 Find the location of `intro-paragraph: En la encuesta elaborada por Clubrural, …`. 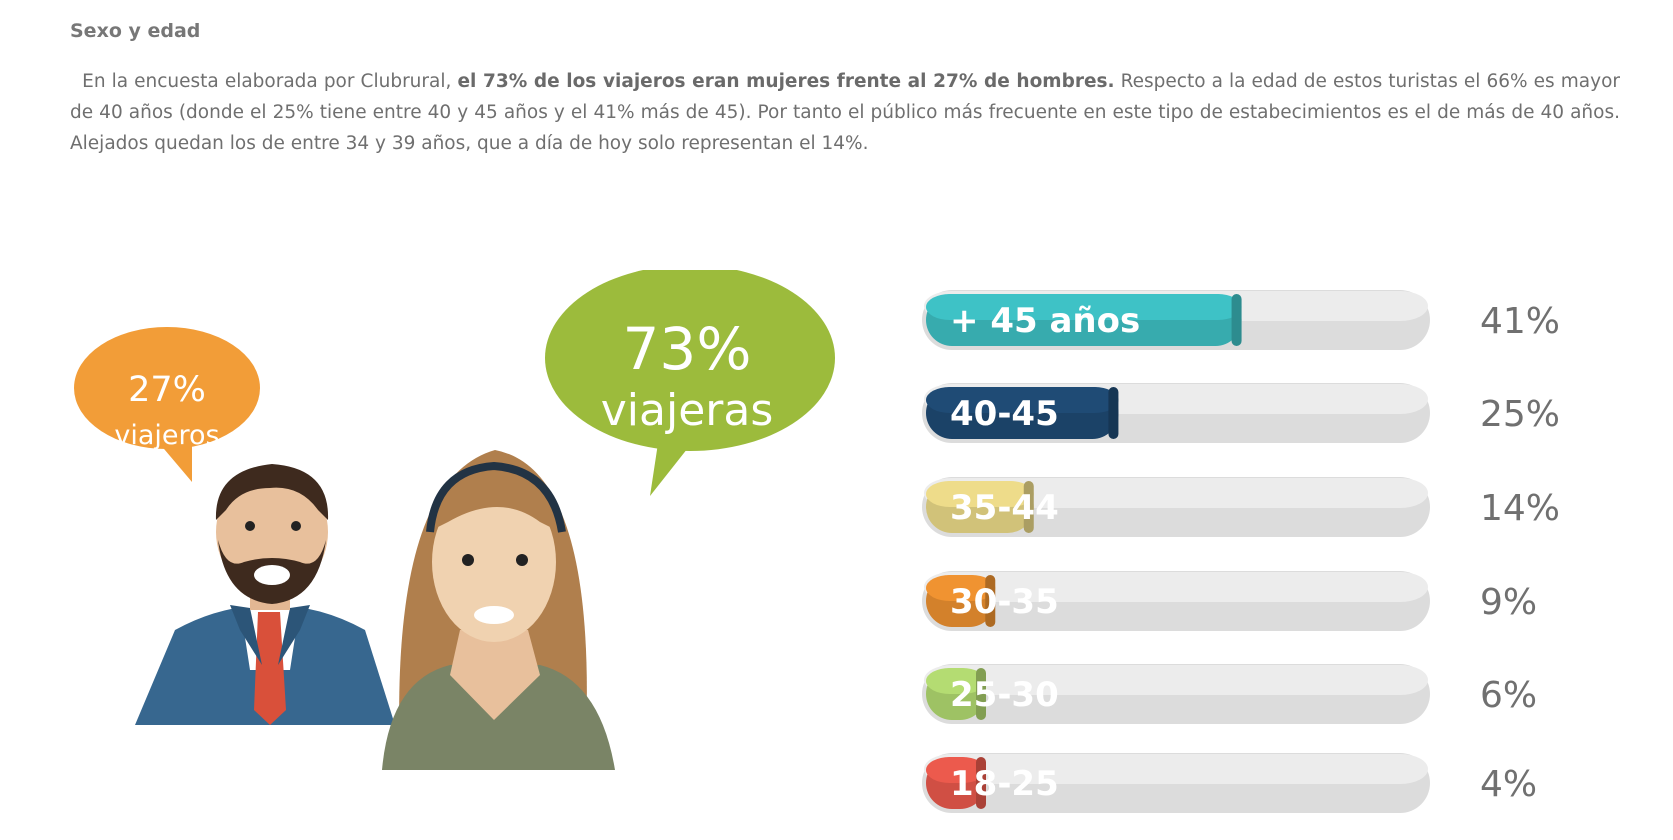

intro-paragraph: En la encuesta elaborada por Clubrural, … is located at coordinates (845, 112).